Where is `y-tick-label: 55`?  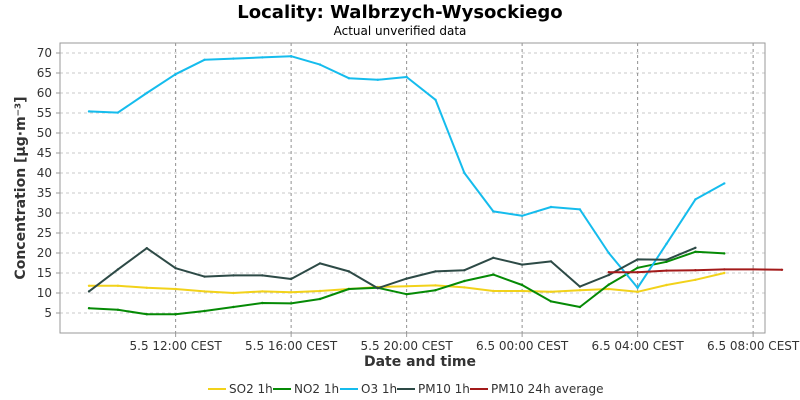
y-tick-label: 55 is located at coordinates (44, 113).